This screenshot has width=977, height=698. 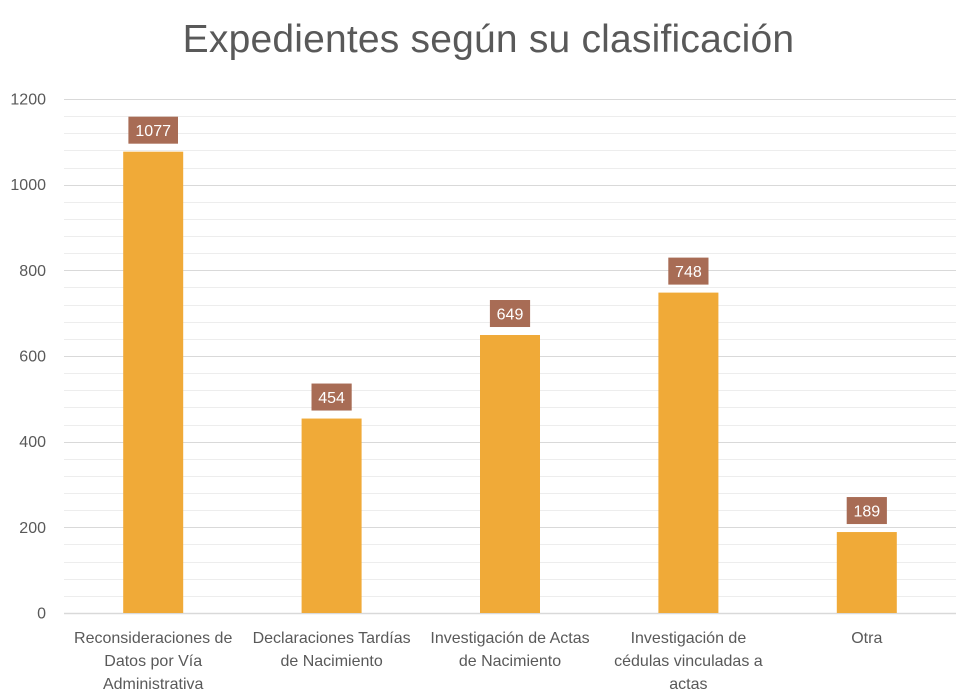 I want to click on y-tick-label: 800, so click(x=32, y=271).